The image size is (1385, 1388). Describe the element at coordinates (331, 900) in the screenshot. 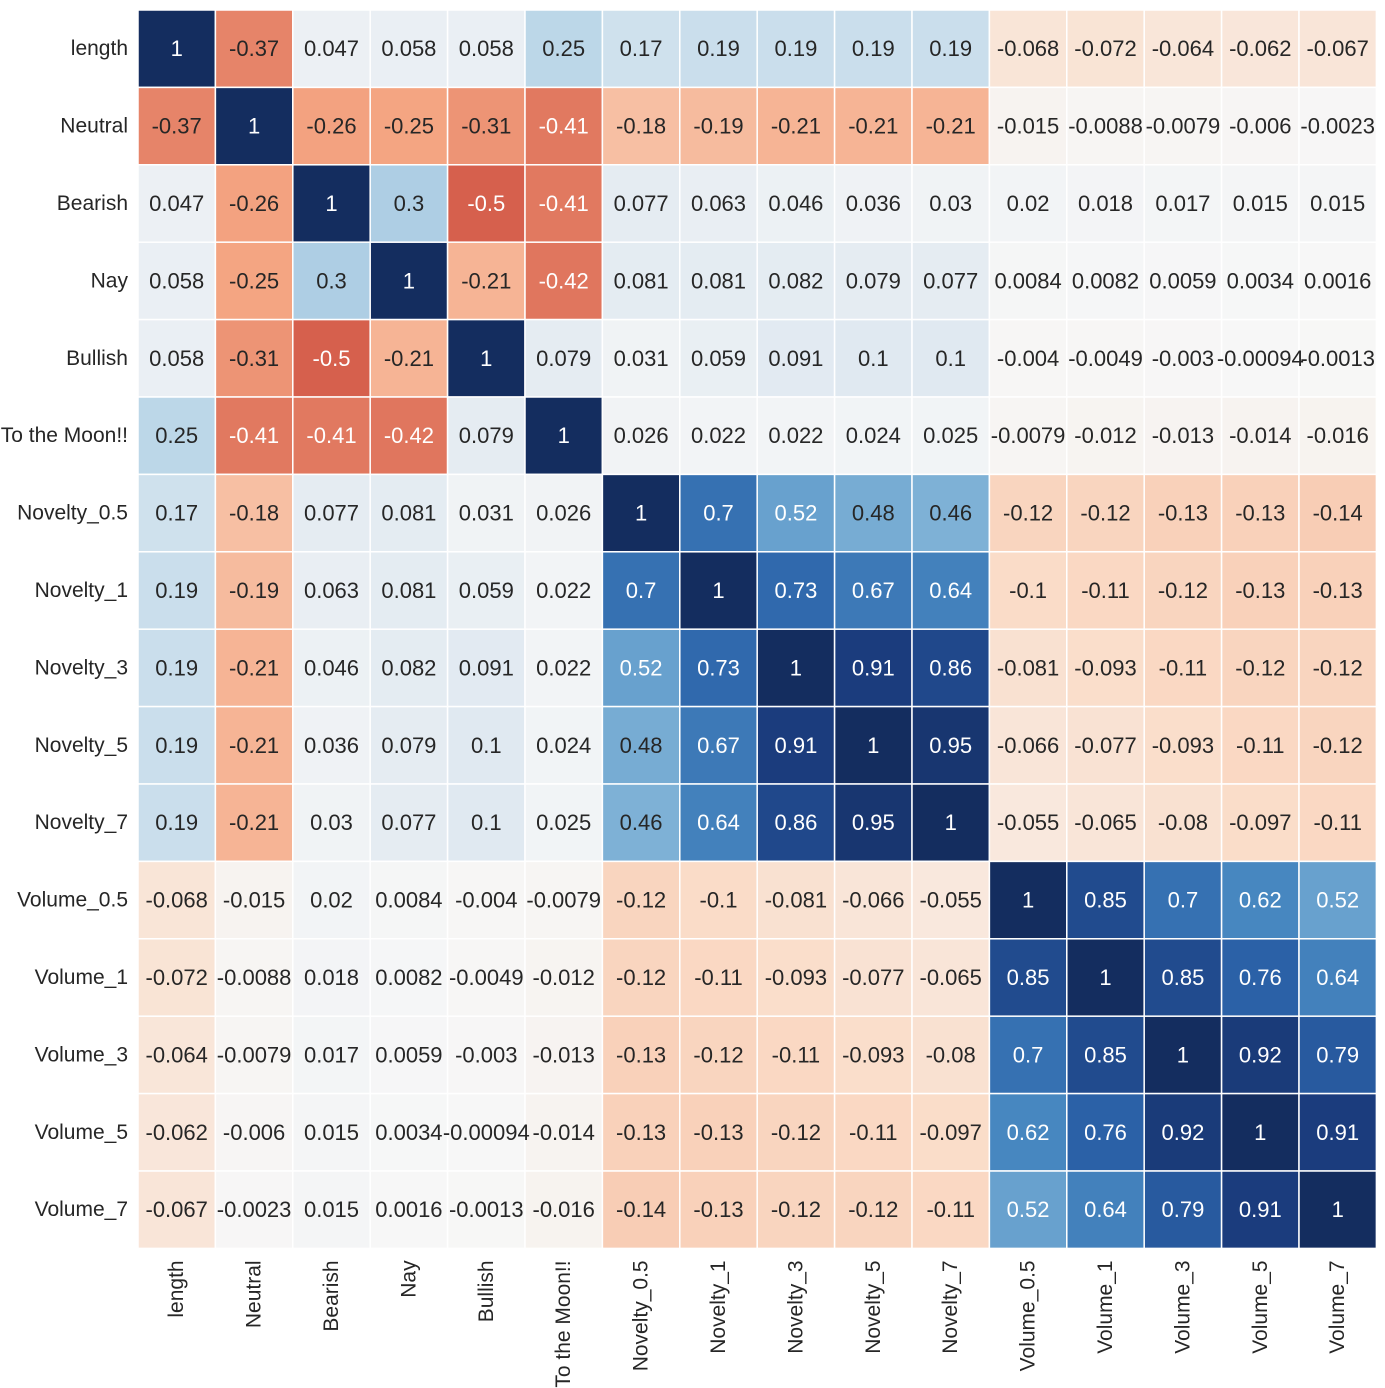

I see `heatmap-cell-value: 0.02` at that location.